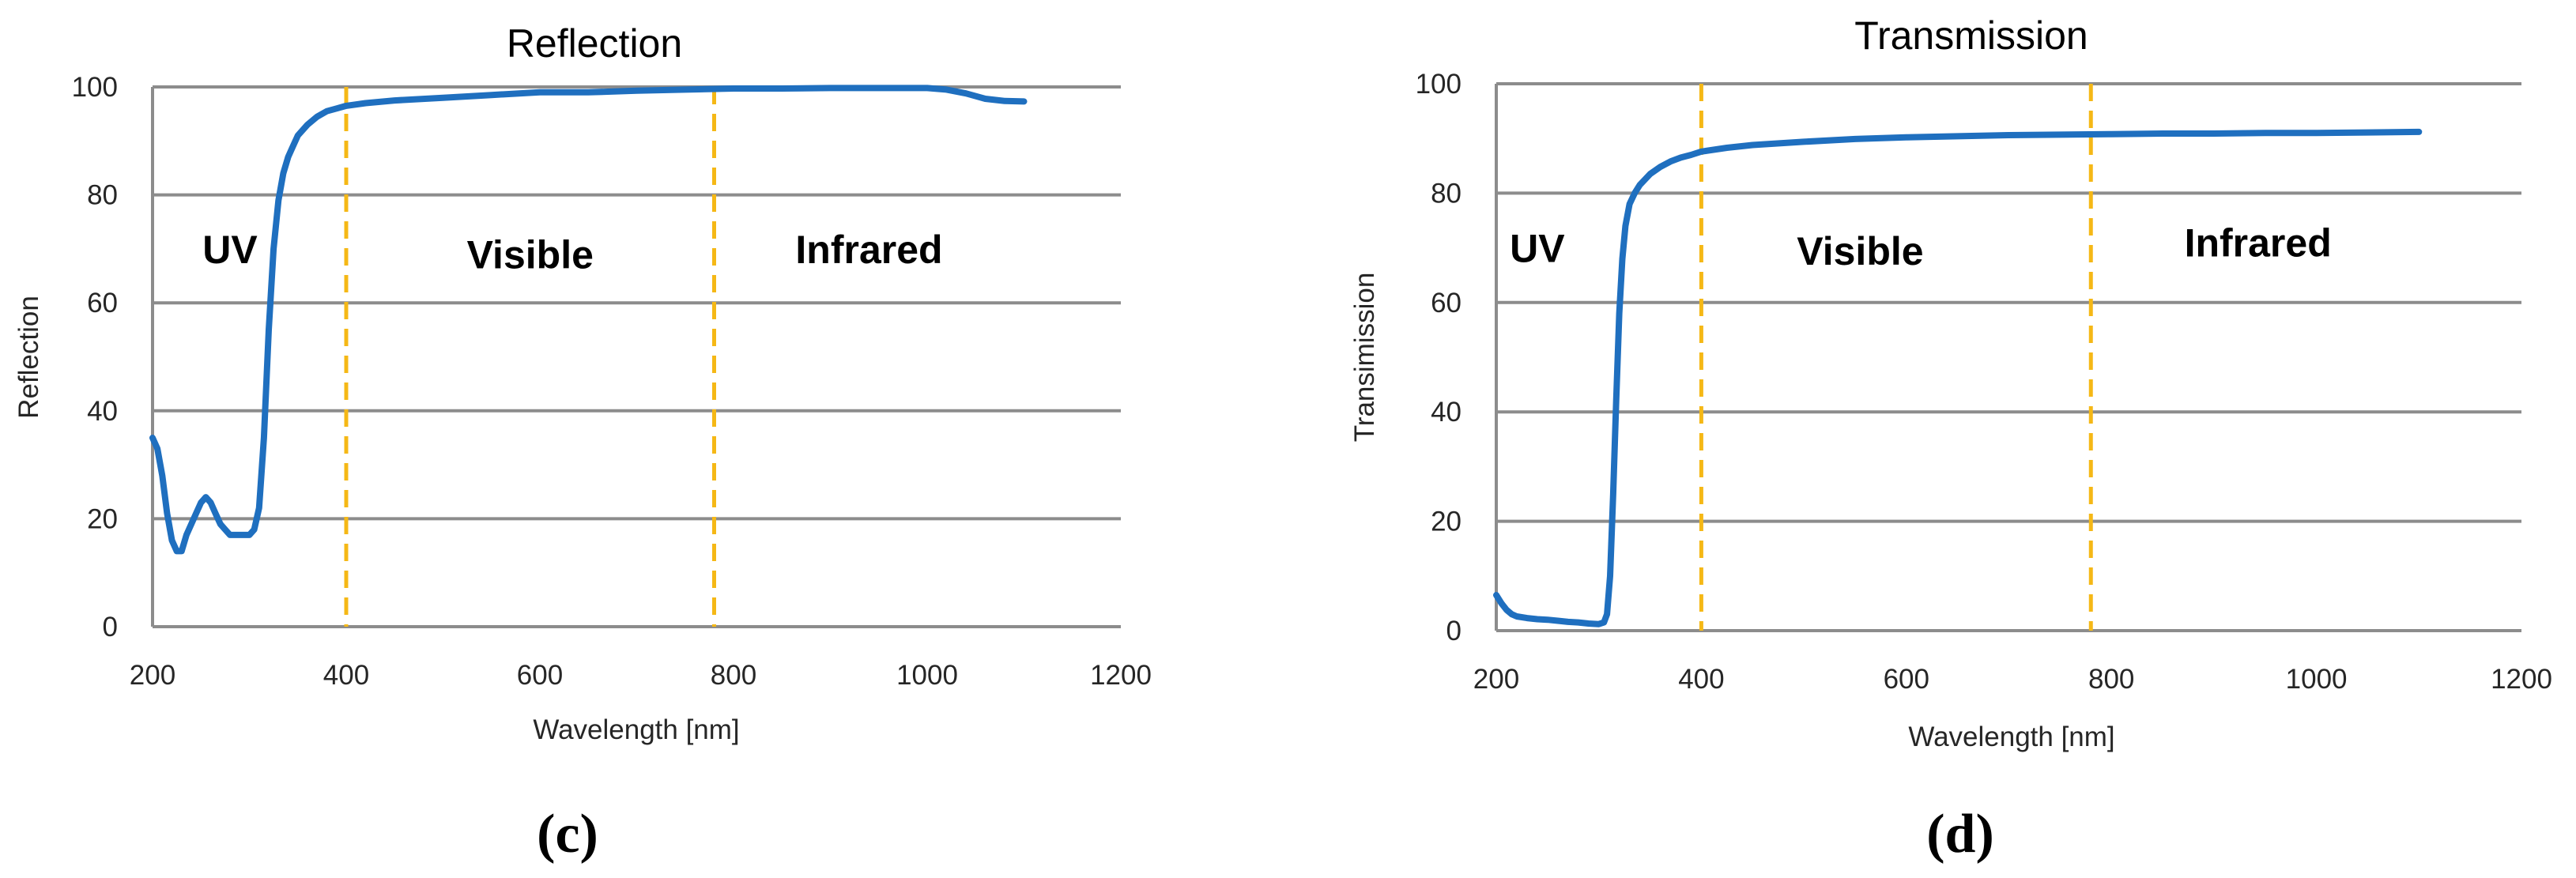 The height and width of the screenshot is (878, 2576). Describe the element at coordinates (594, 43) in the screenshot. I see `reflection-chart-title: Reflection` at that location.